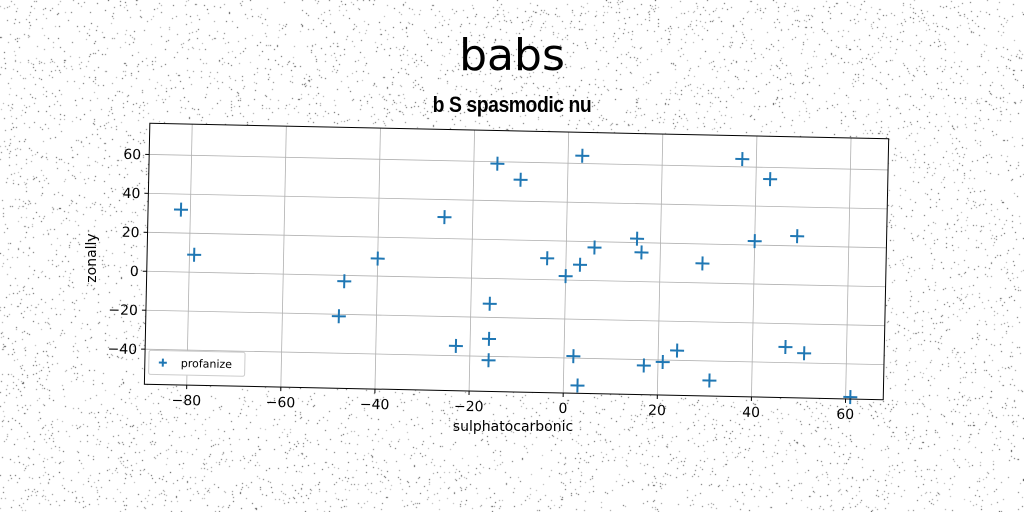  What do you see at coordinates (281, 403) in the screenshot?
I see `x-tick-label: −60` at bounding box center [281, 403].